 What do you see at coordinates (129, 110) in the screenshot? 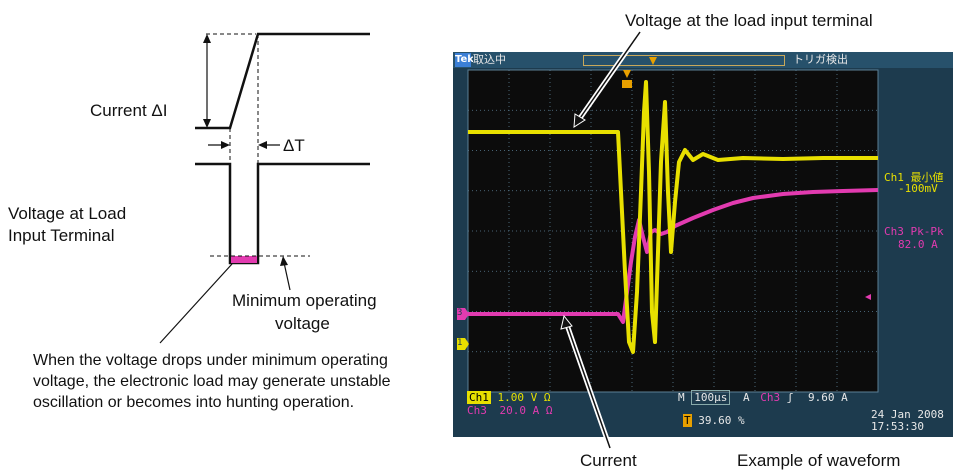
I see `current-label: Current ΔI` at bounding box center [129, 110].